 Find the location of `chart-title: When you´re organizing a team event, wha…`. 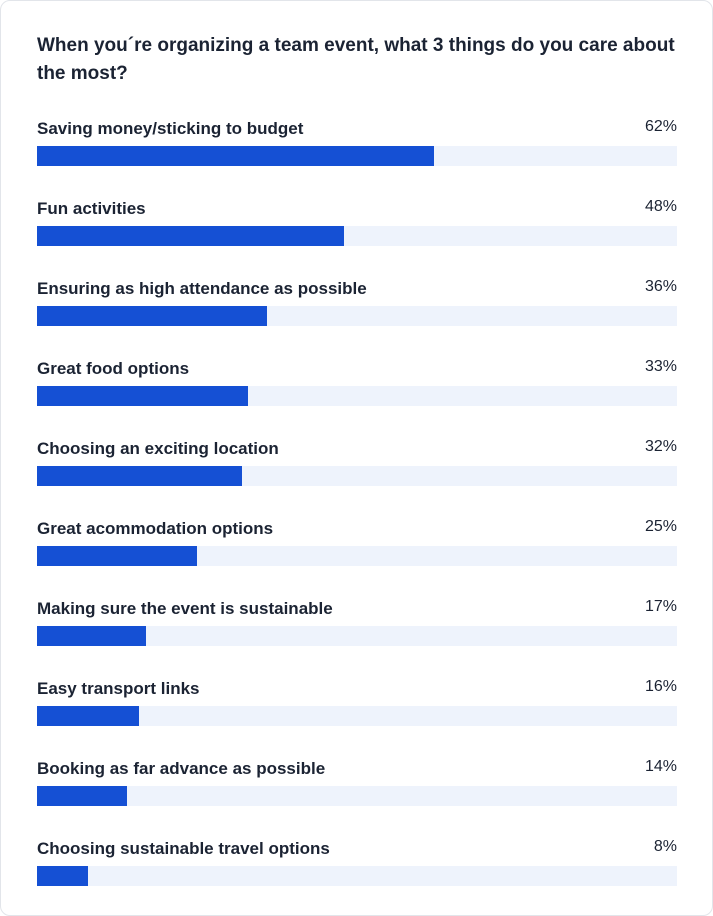

chart-title: When you´re organizing a team event, wha… is located at coordinates (356, 59).